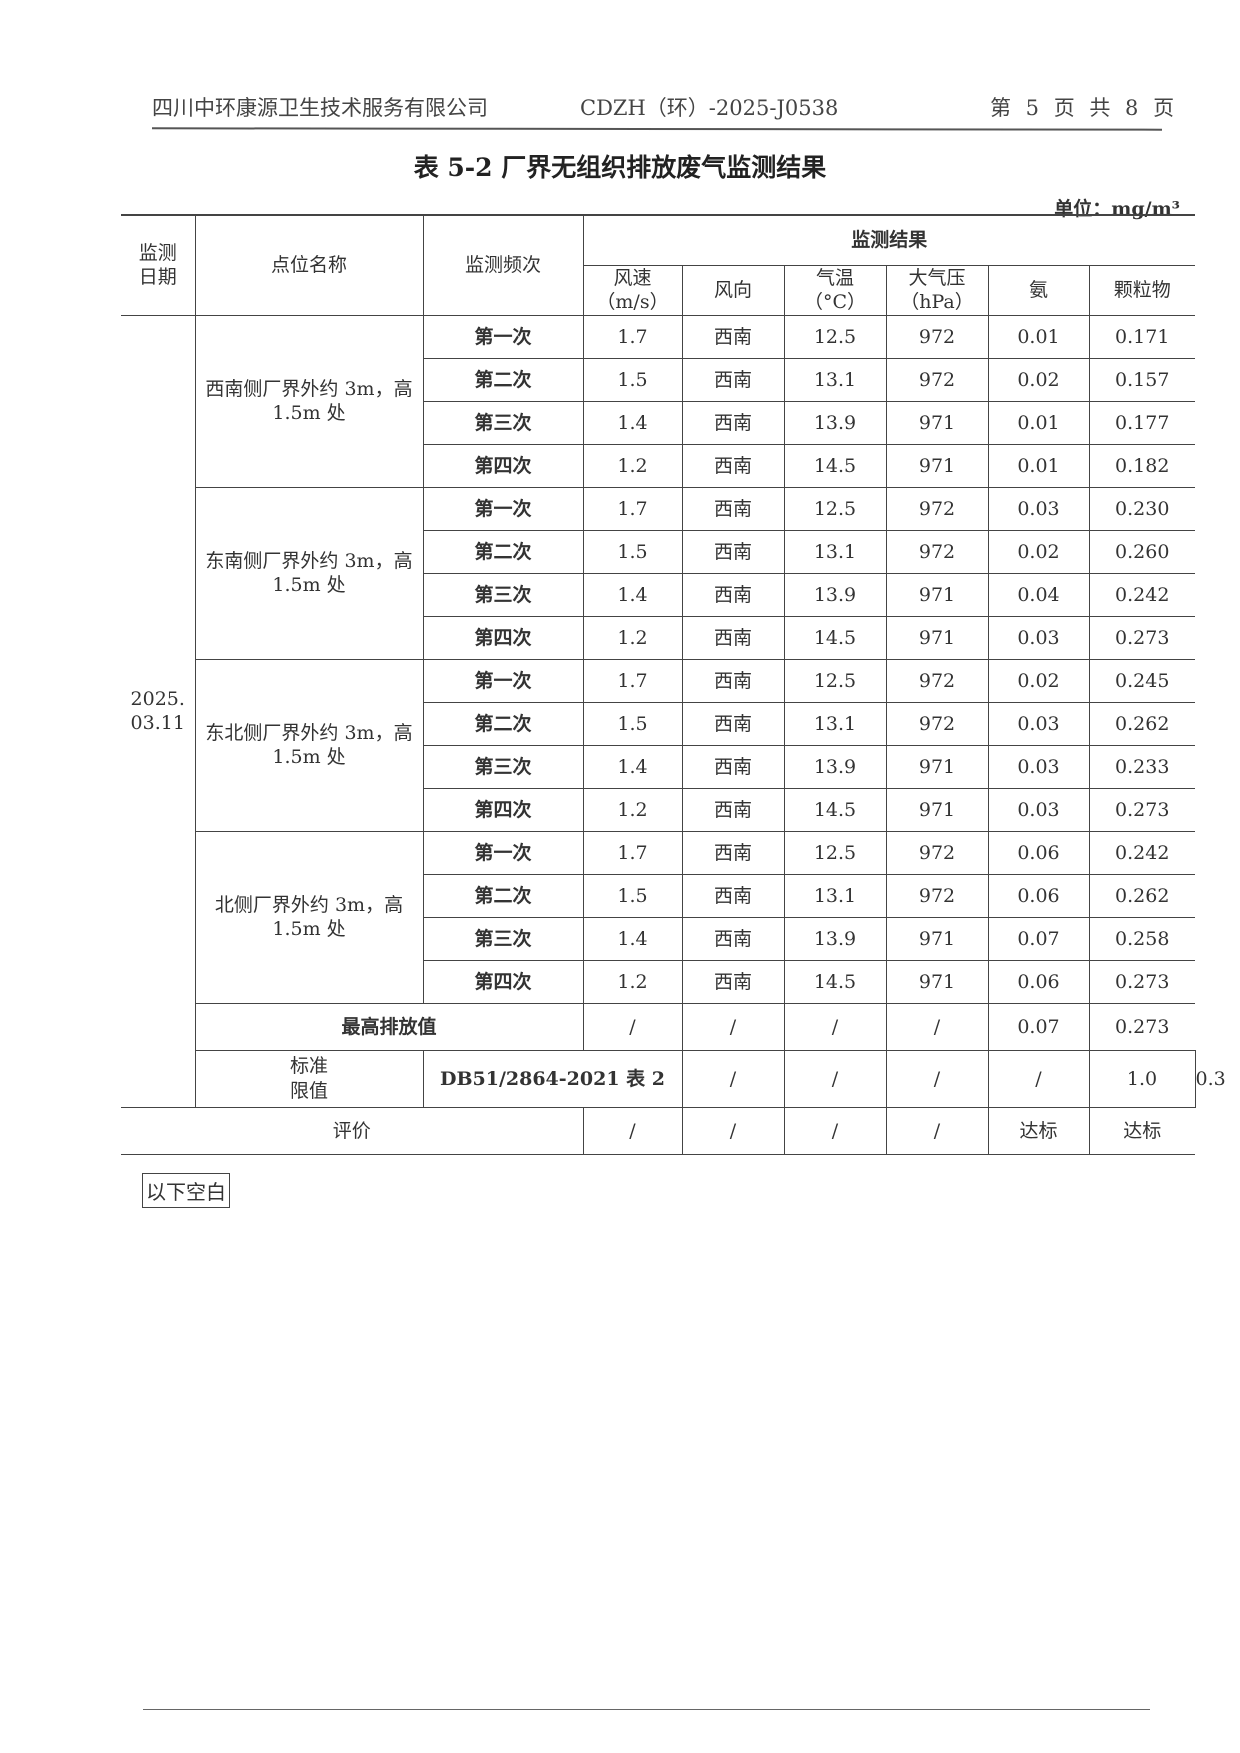 The height and width of the screenshot is (1753, 1240). Describe the element at coordinates (503, 264) in the screenshot. I see `header-freq: 监测频次` at that location.